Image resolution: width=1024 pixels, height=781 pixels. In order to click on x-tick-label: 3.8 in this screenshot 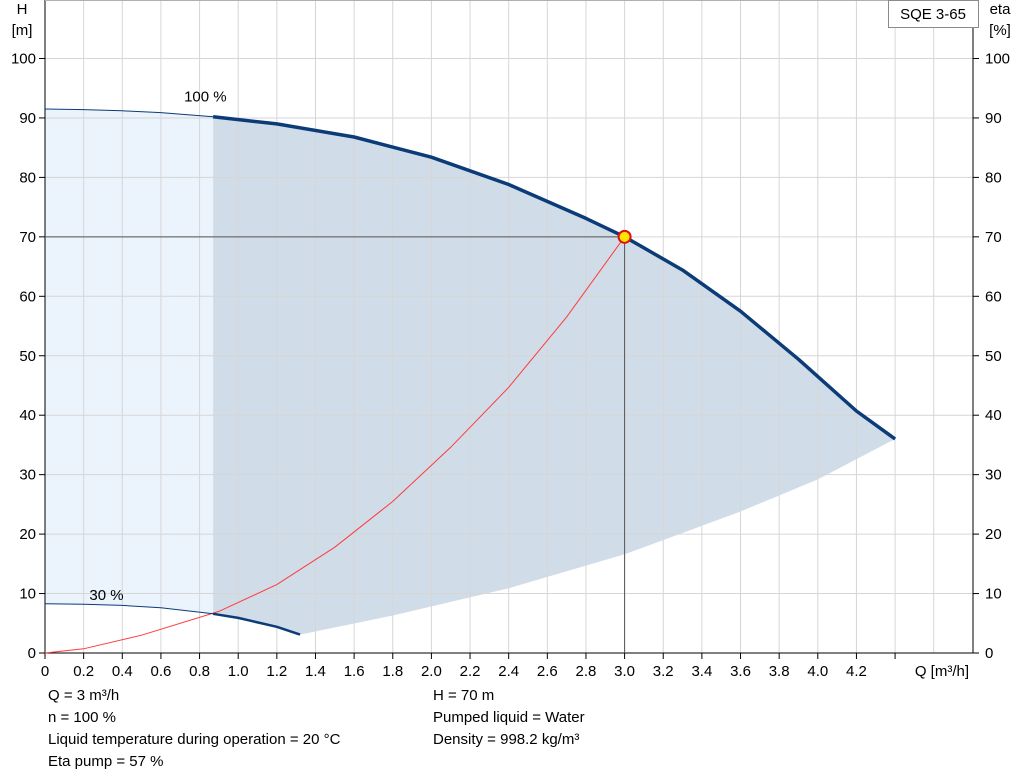, I will do `click(779, 671)`.